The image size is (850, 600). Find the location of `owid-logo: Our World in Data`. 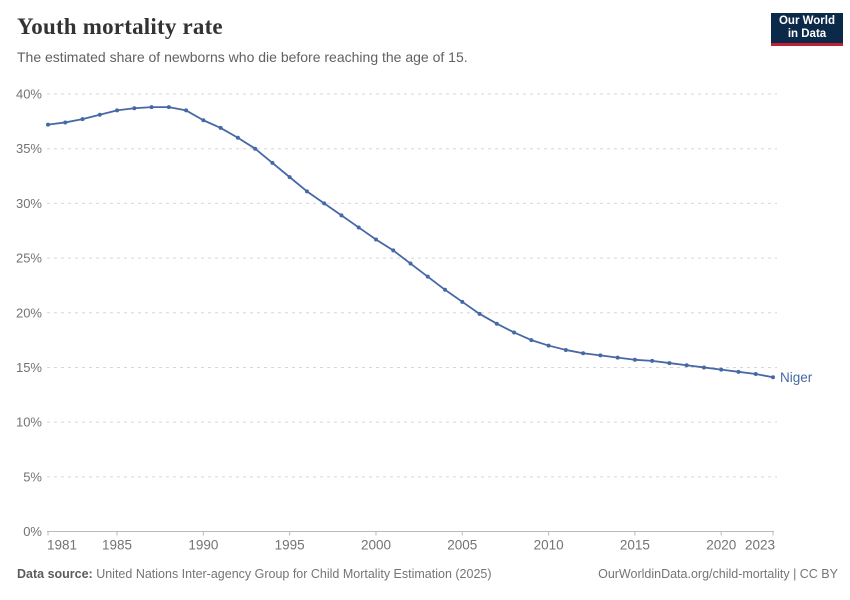

owid-logo: Our World in Data is located at coordinates (807, 29).